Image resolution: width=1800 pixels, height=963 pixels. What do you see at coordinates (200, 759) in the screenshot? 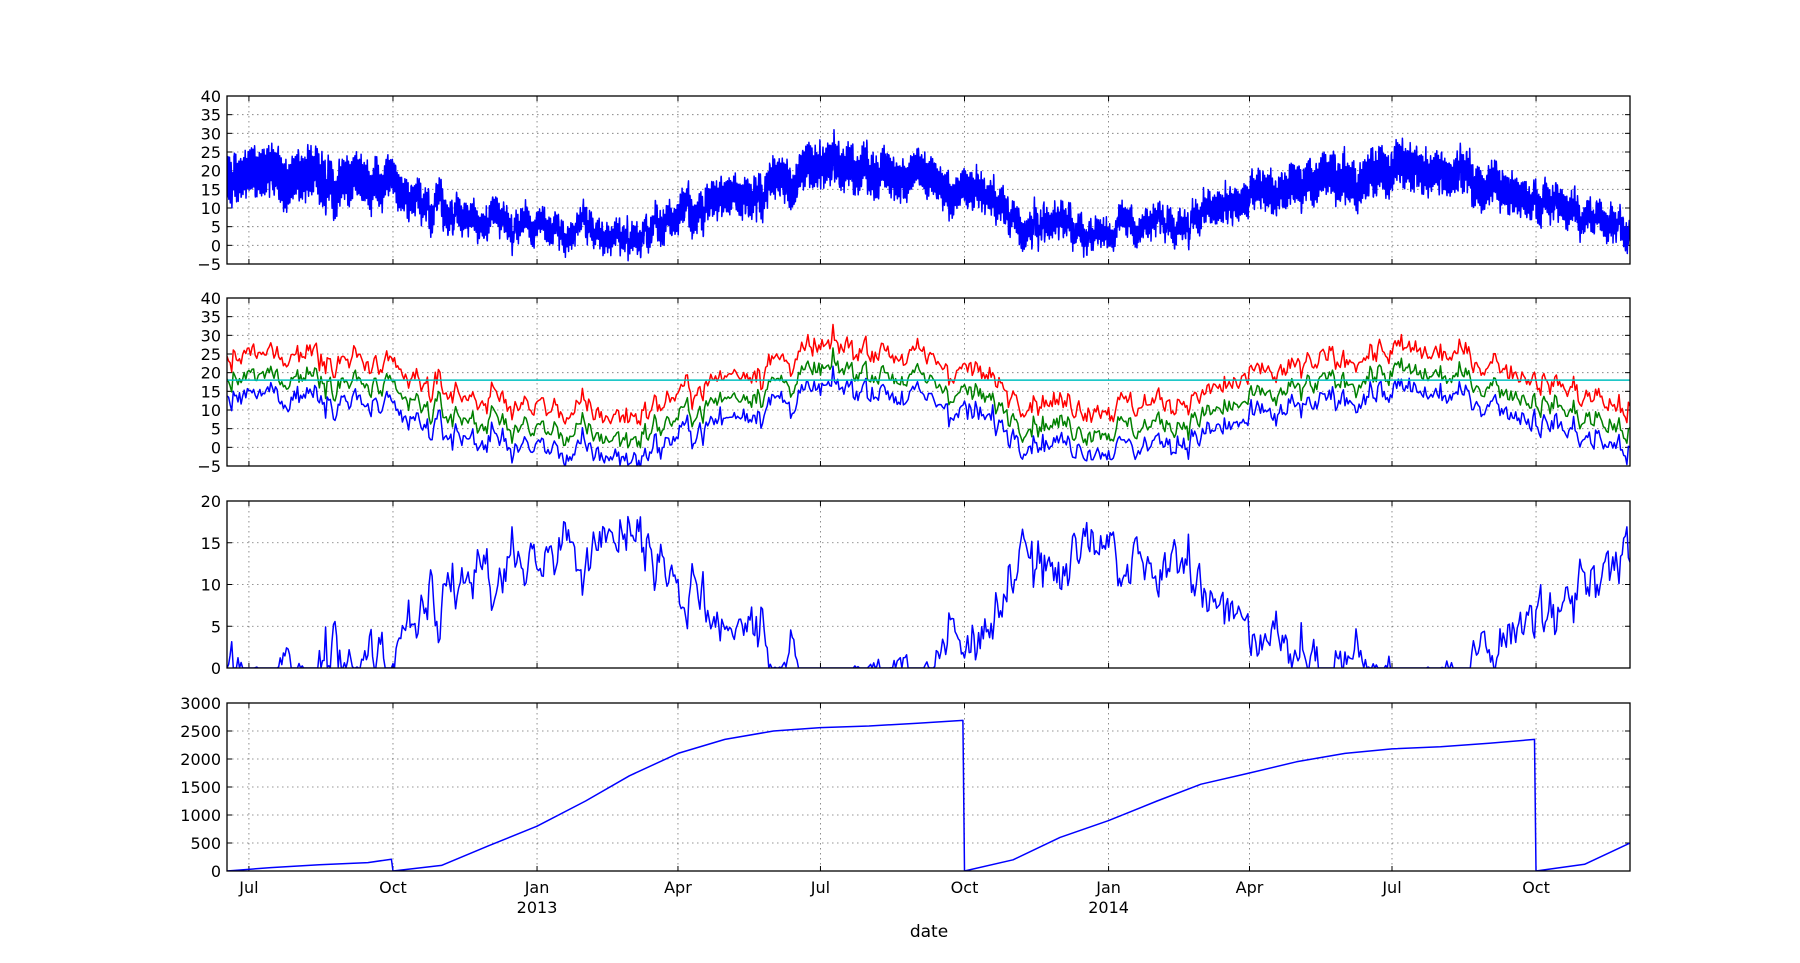
I see `y-tick-label: 2000` at bounding box center [200, 759].